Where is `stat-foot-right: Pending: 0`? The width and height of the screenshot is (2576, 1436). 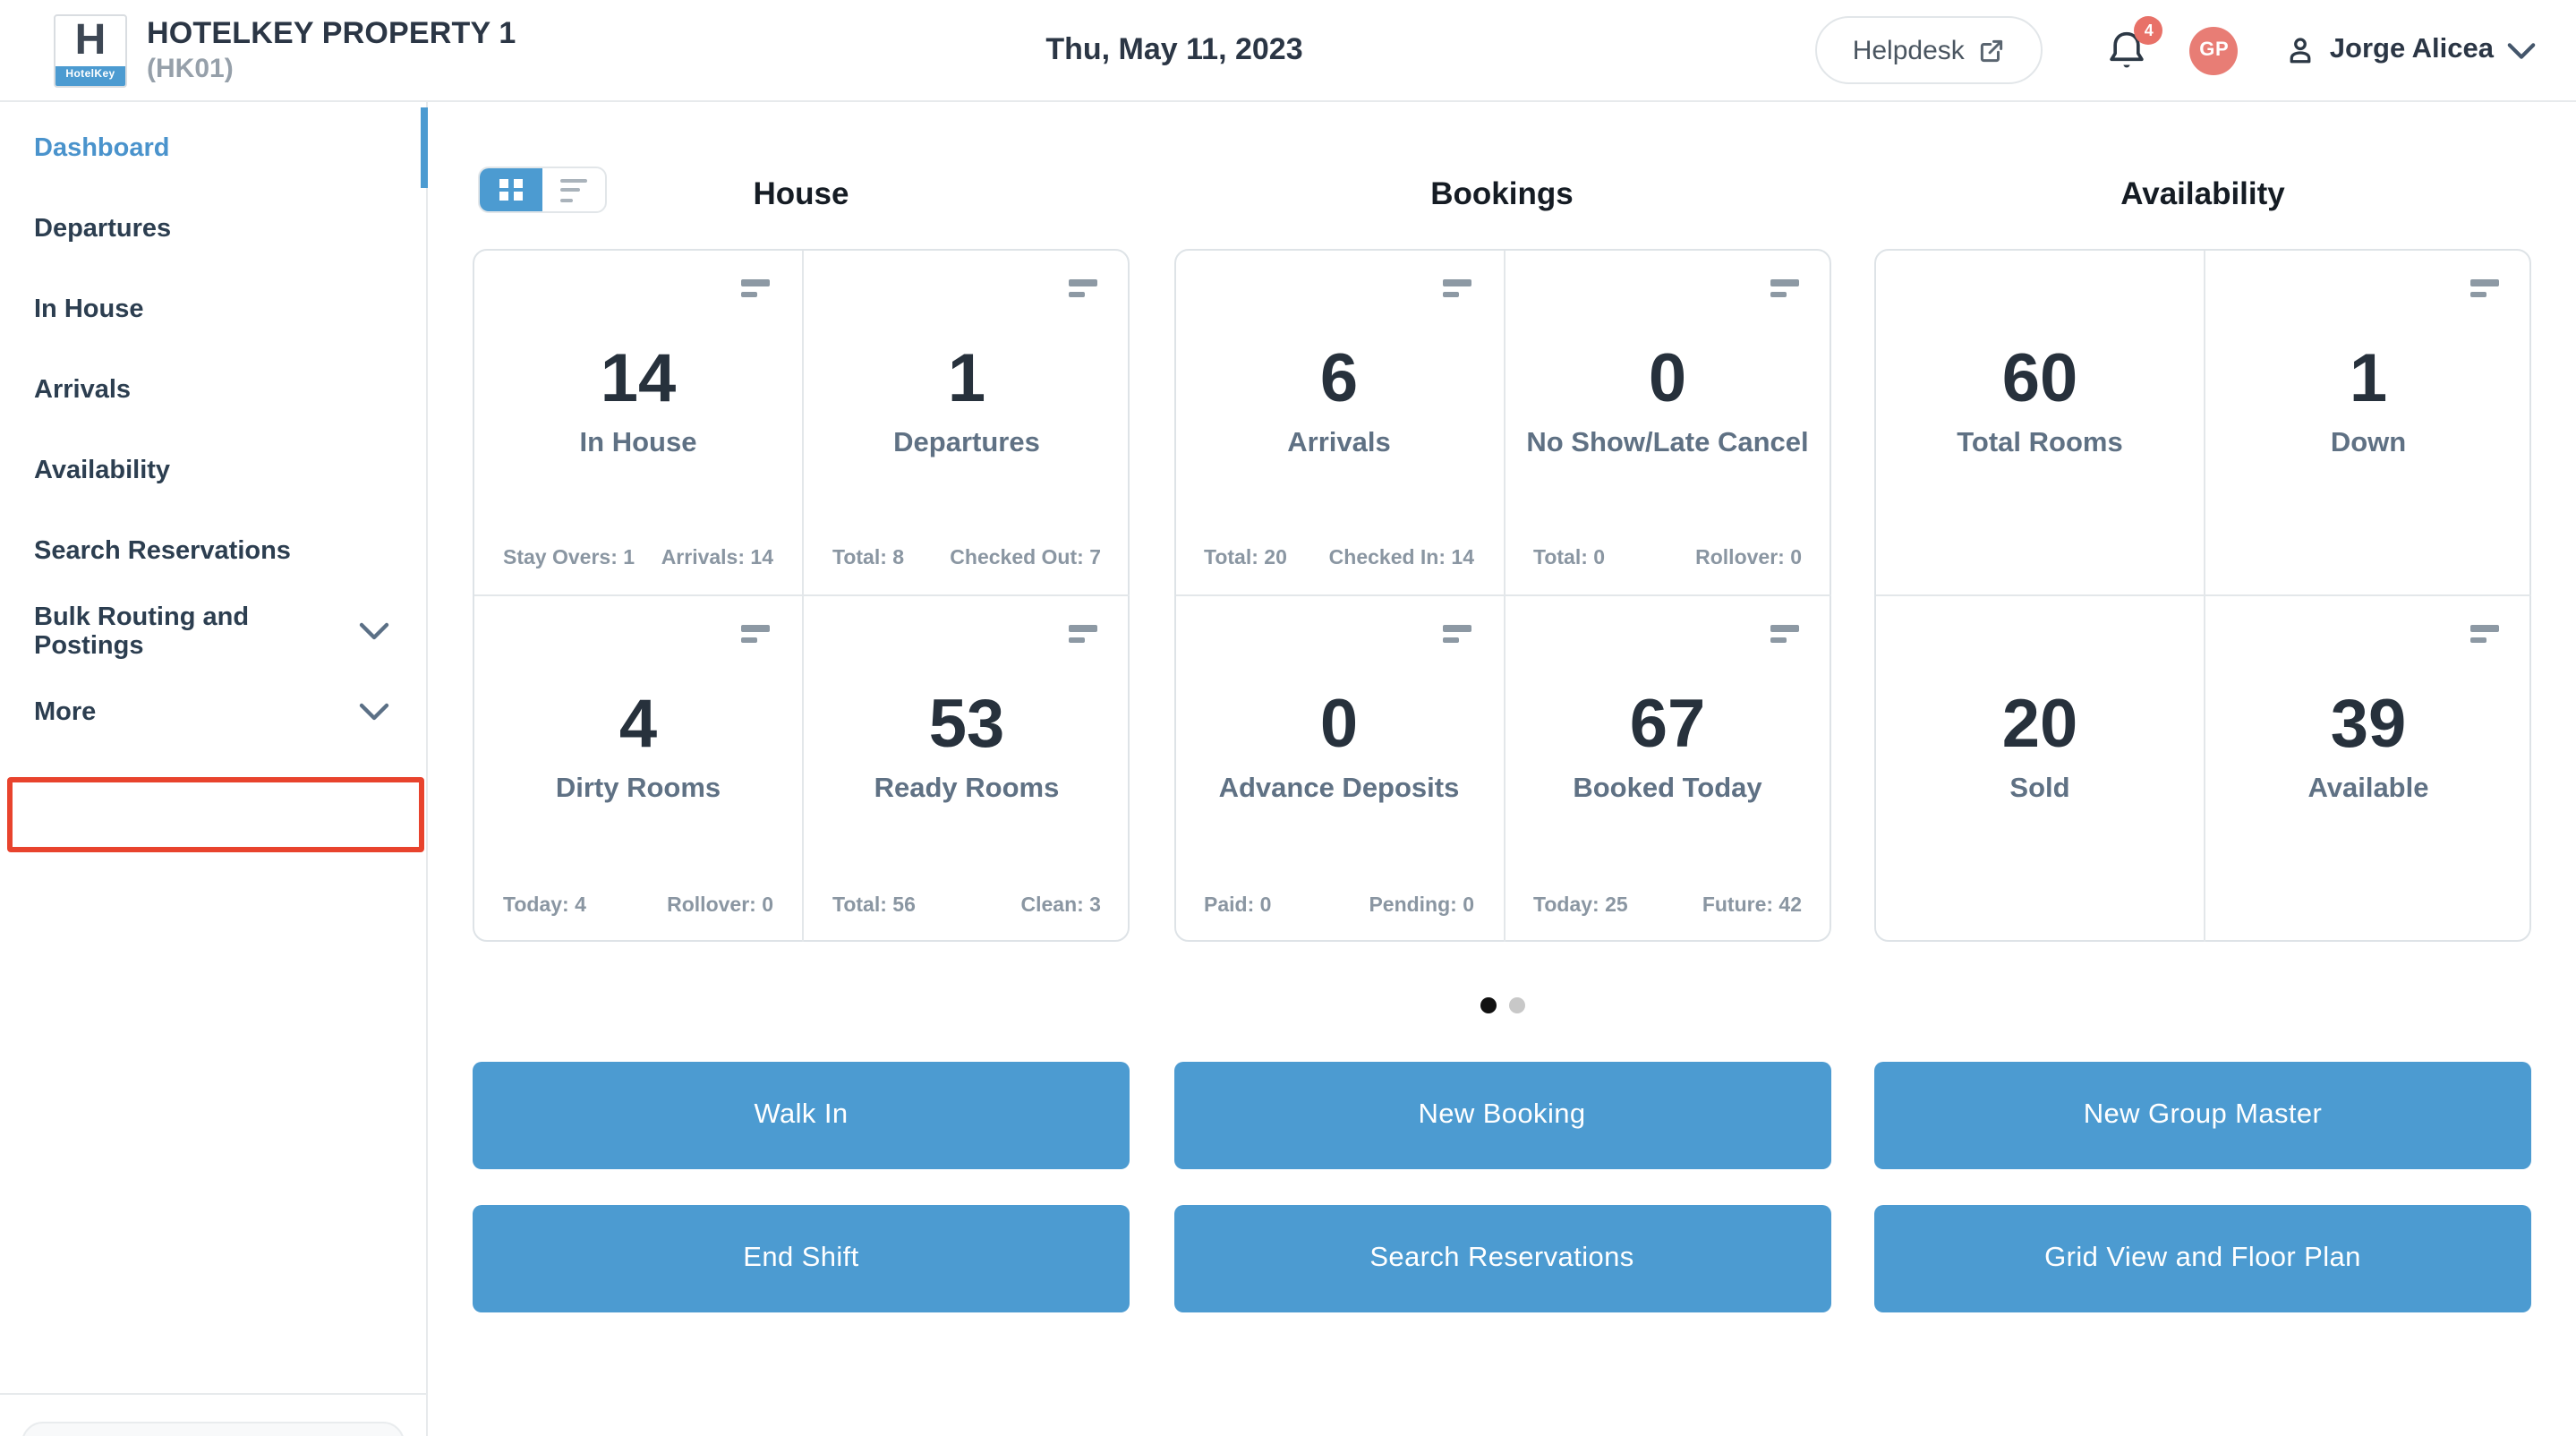 stat-foot-right: Pending: 0 is located at coordinates (1421, 906).